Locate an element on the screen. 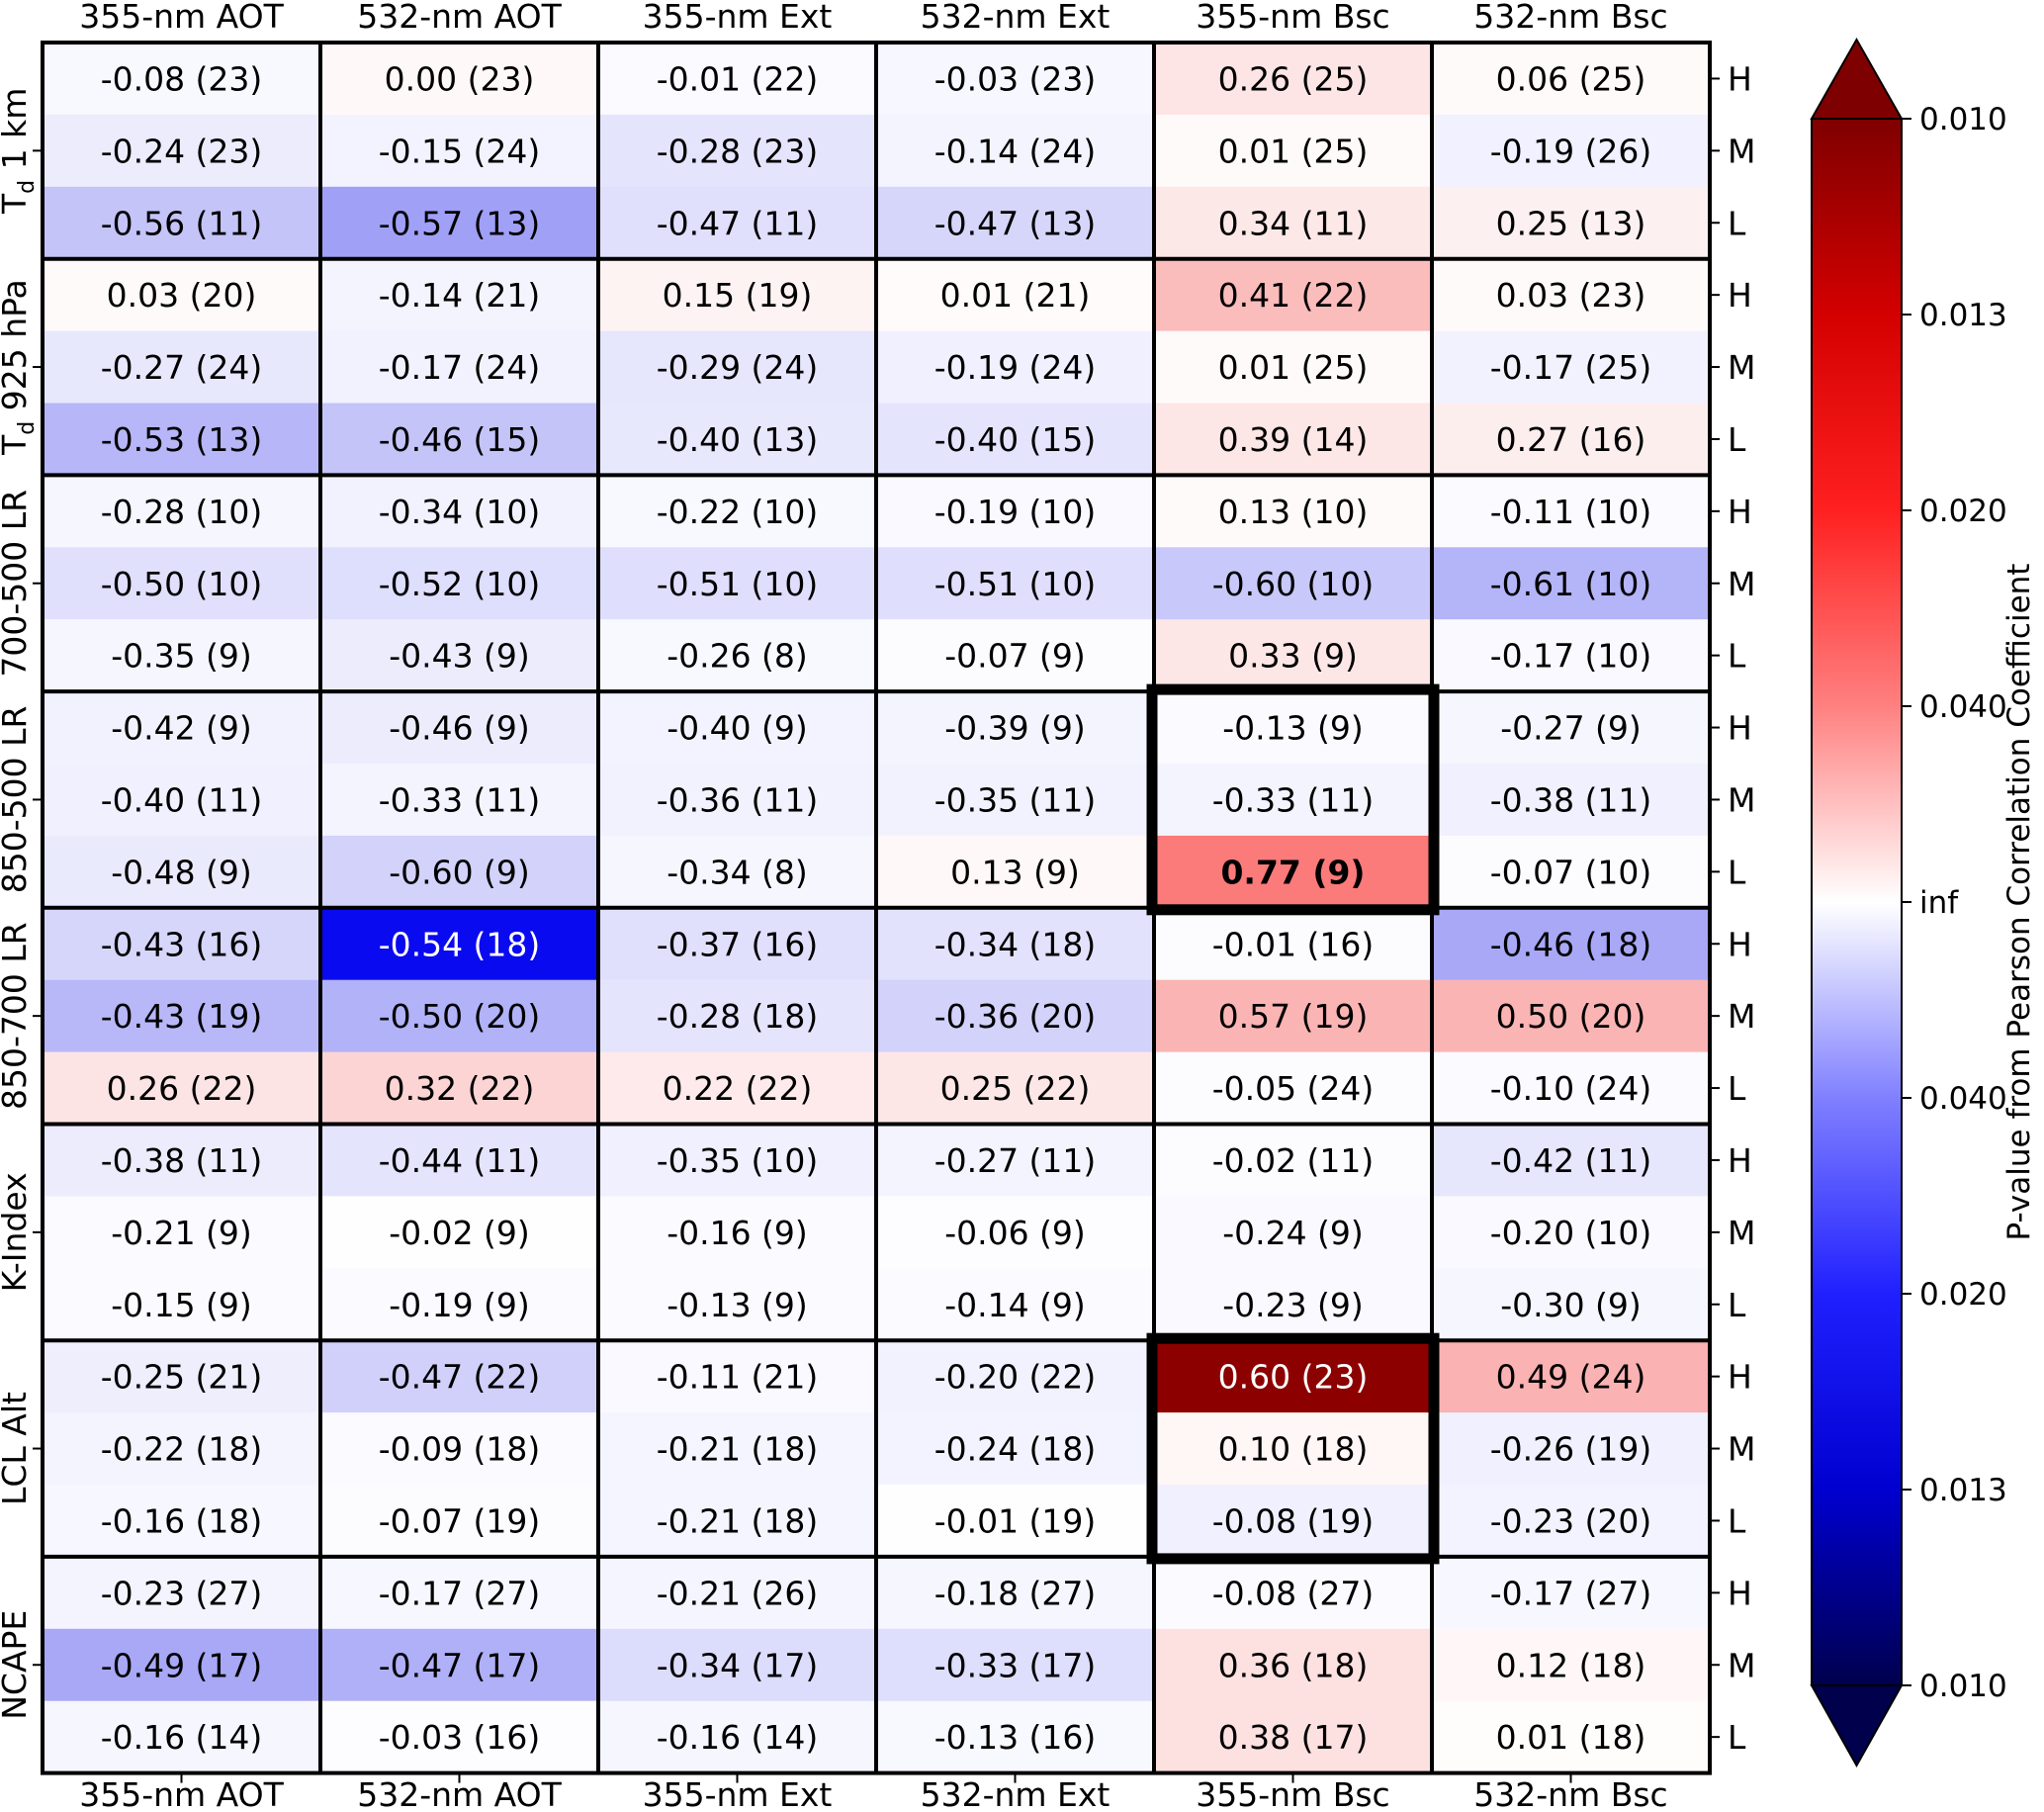 This screenshot has height=1812, width=2044. cell-value-label: -0.07 (9) is located at coordinates (1015, 657).